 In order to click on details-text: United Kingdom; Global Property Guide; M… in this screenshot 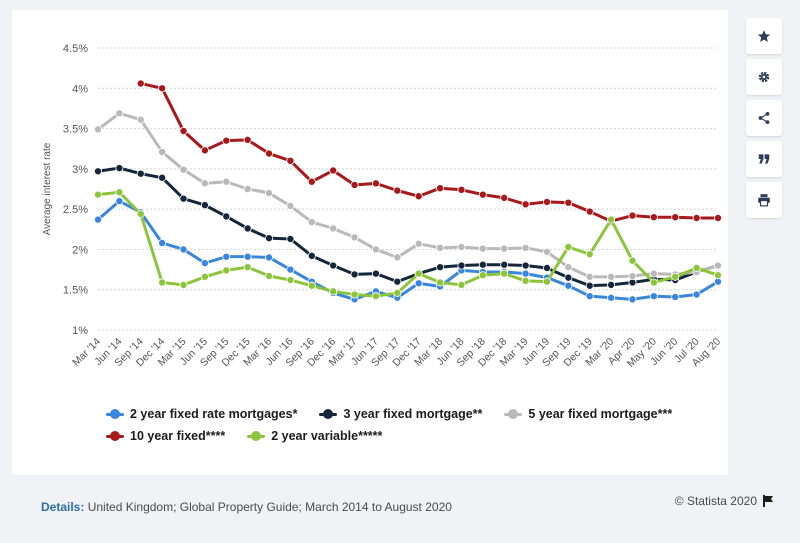, I will do `click(269, 507)`.